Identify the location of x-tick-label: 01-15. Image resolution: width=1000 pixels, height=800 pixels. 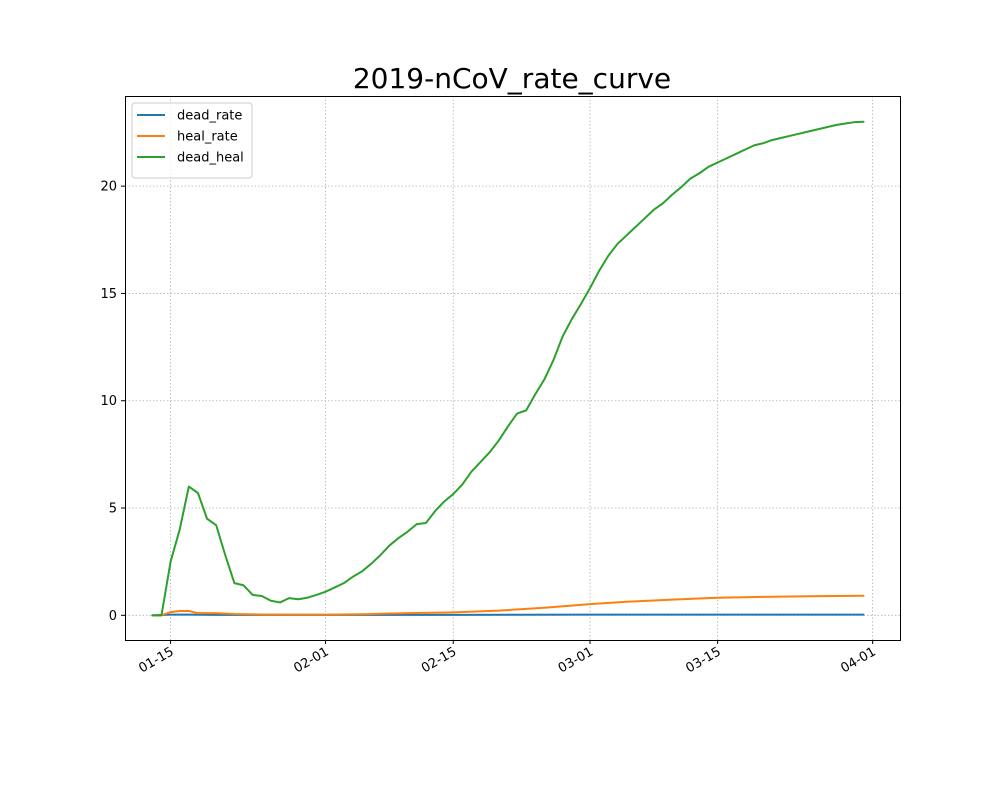
(156, 660).